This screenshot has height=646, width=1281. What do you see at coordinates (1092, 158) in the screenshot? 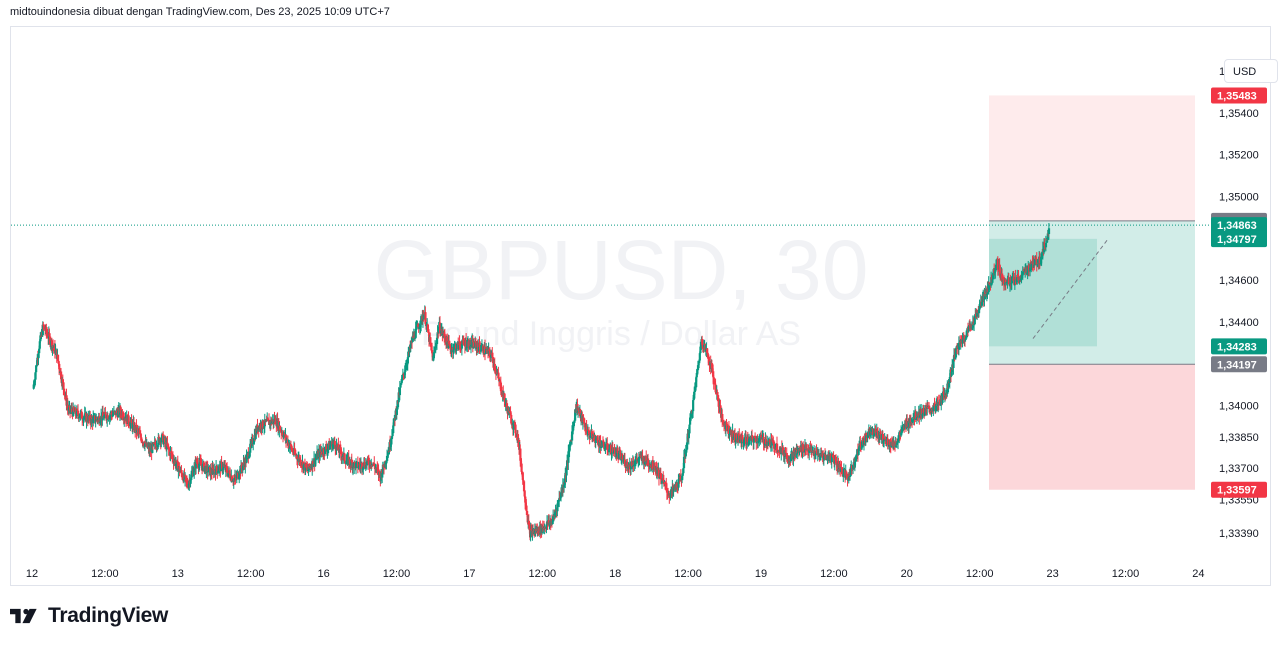
I see `stop-loss-zone` at bounding box center [1092, 158].